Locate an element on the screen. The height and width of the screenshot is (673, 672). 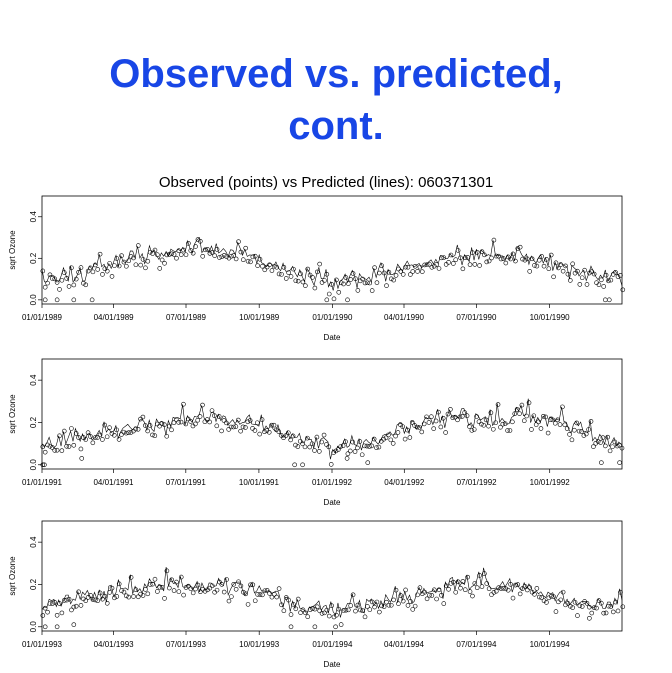
x-axis-label: Date is located at coordinates (332, 664).